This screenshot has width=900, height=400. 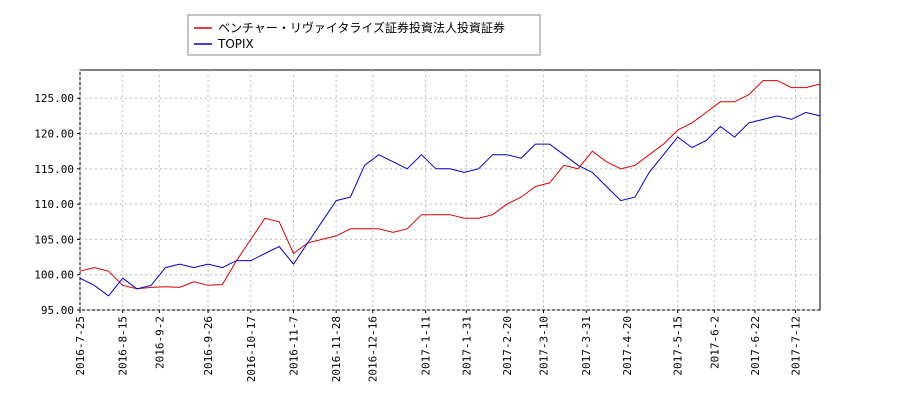 I want to click on legend-label: ベンチャー・リヴァイタライズ証券投資法人投資証券, so click(x=361, y=27).